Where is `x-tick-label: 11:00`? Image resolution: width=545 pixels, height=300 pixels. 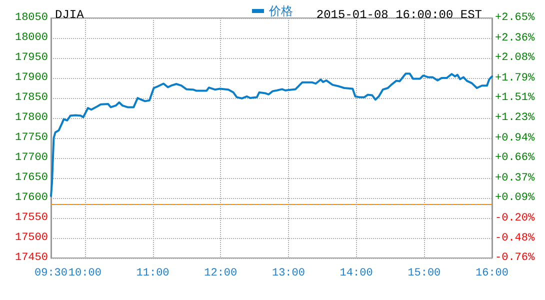
x-tick-label: 11:00 is located at coordinates (153, 274).